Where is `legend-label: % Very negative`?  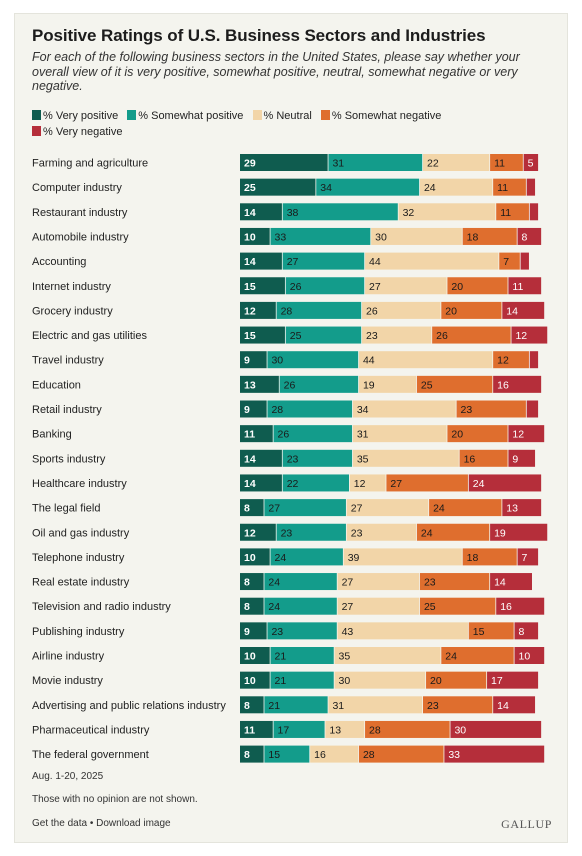 legend-label: % Very negative is located at coordinates (83, 132).